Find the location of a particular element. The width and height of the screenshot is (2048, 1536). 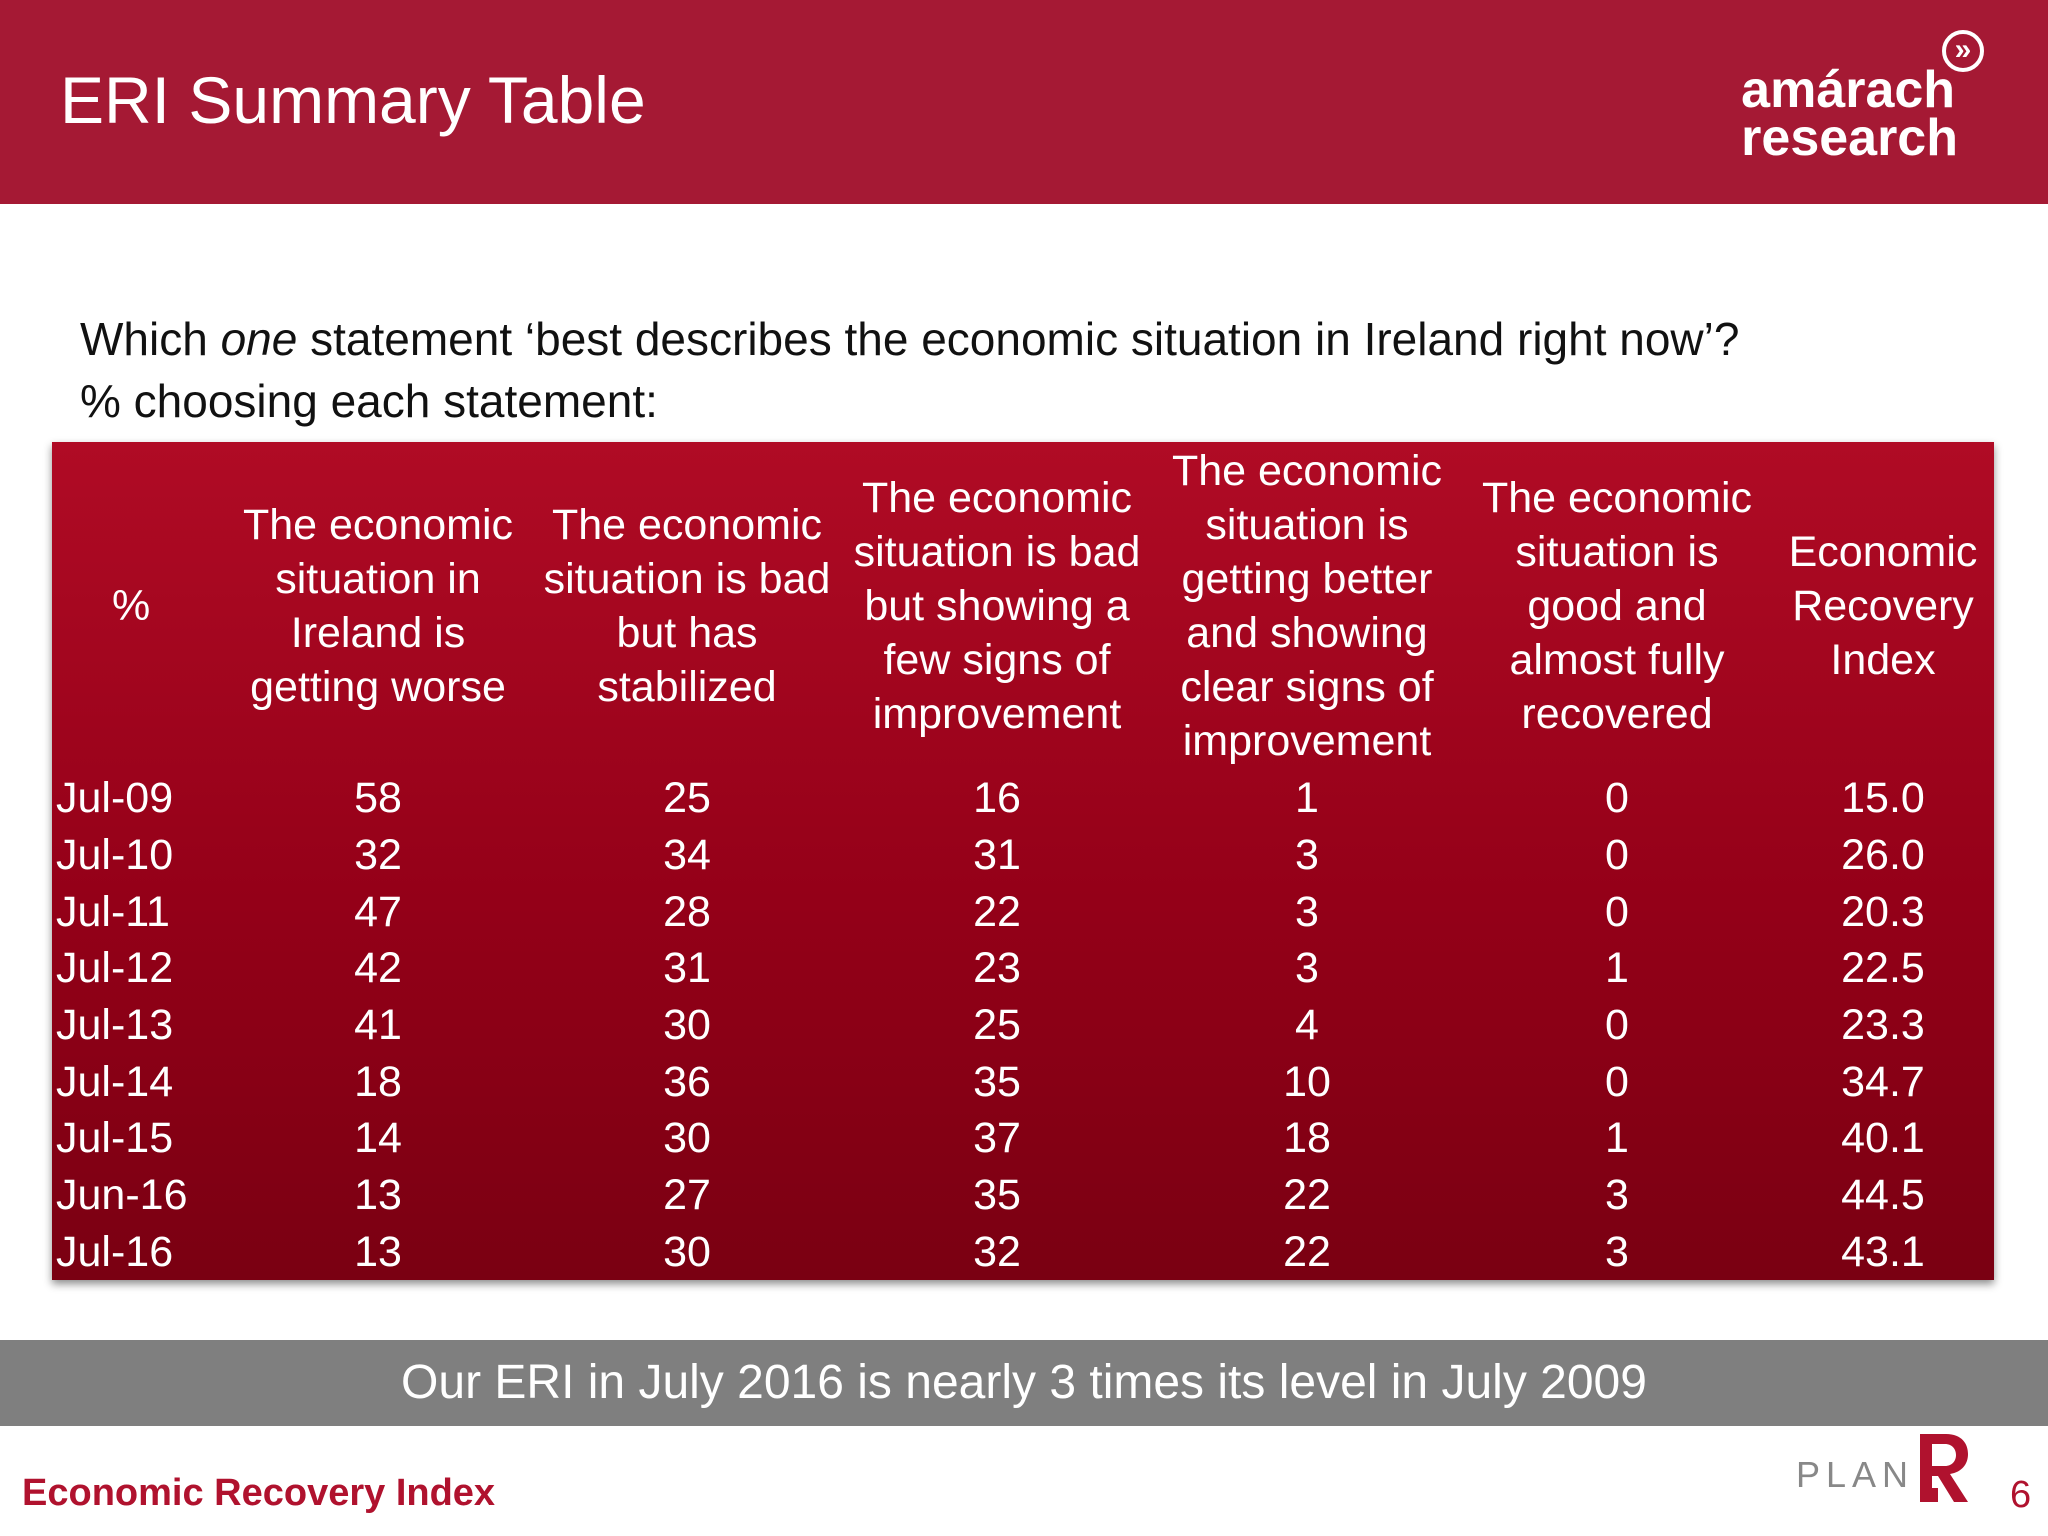

table-cell: 40.1 is located at coordinates (1883, 1138).